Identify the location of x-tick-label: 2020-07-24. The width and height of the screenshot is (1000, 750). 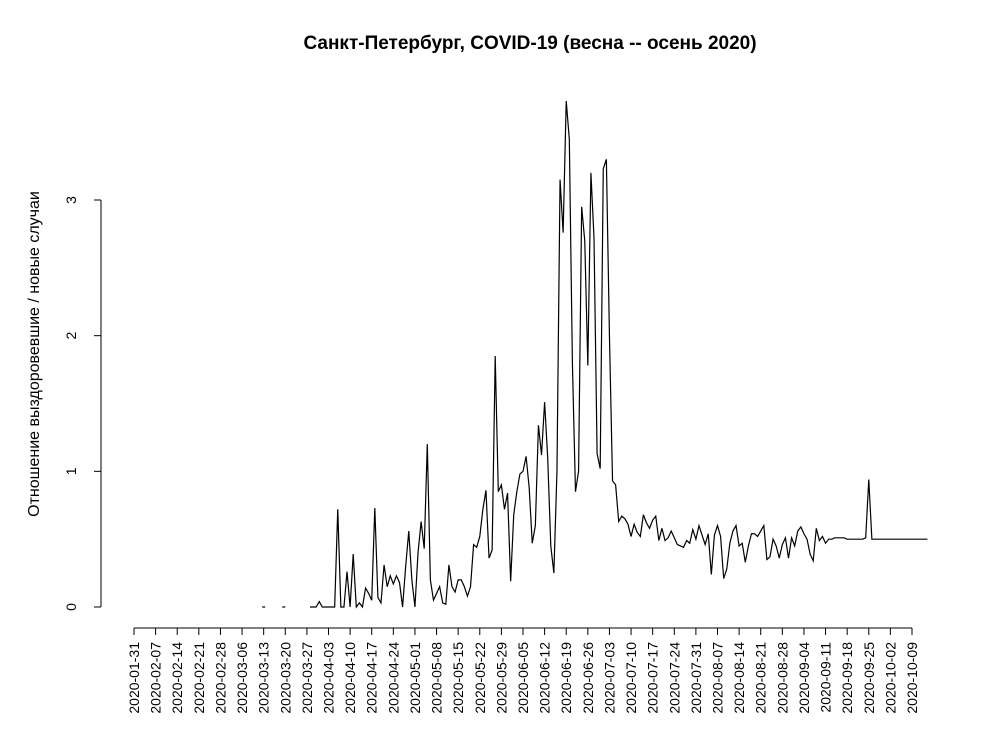
(674, 678).